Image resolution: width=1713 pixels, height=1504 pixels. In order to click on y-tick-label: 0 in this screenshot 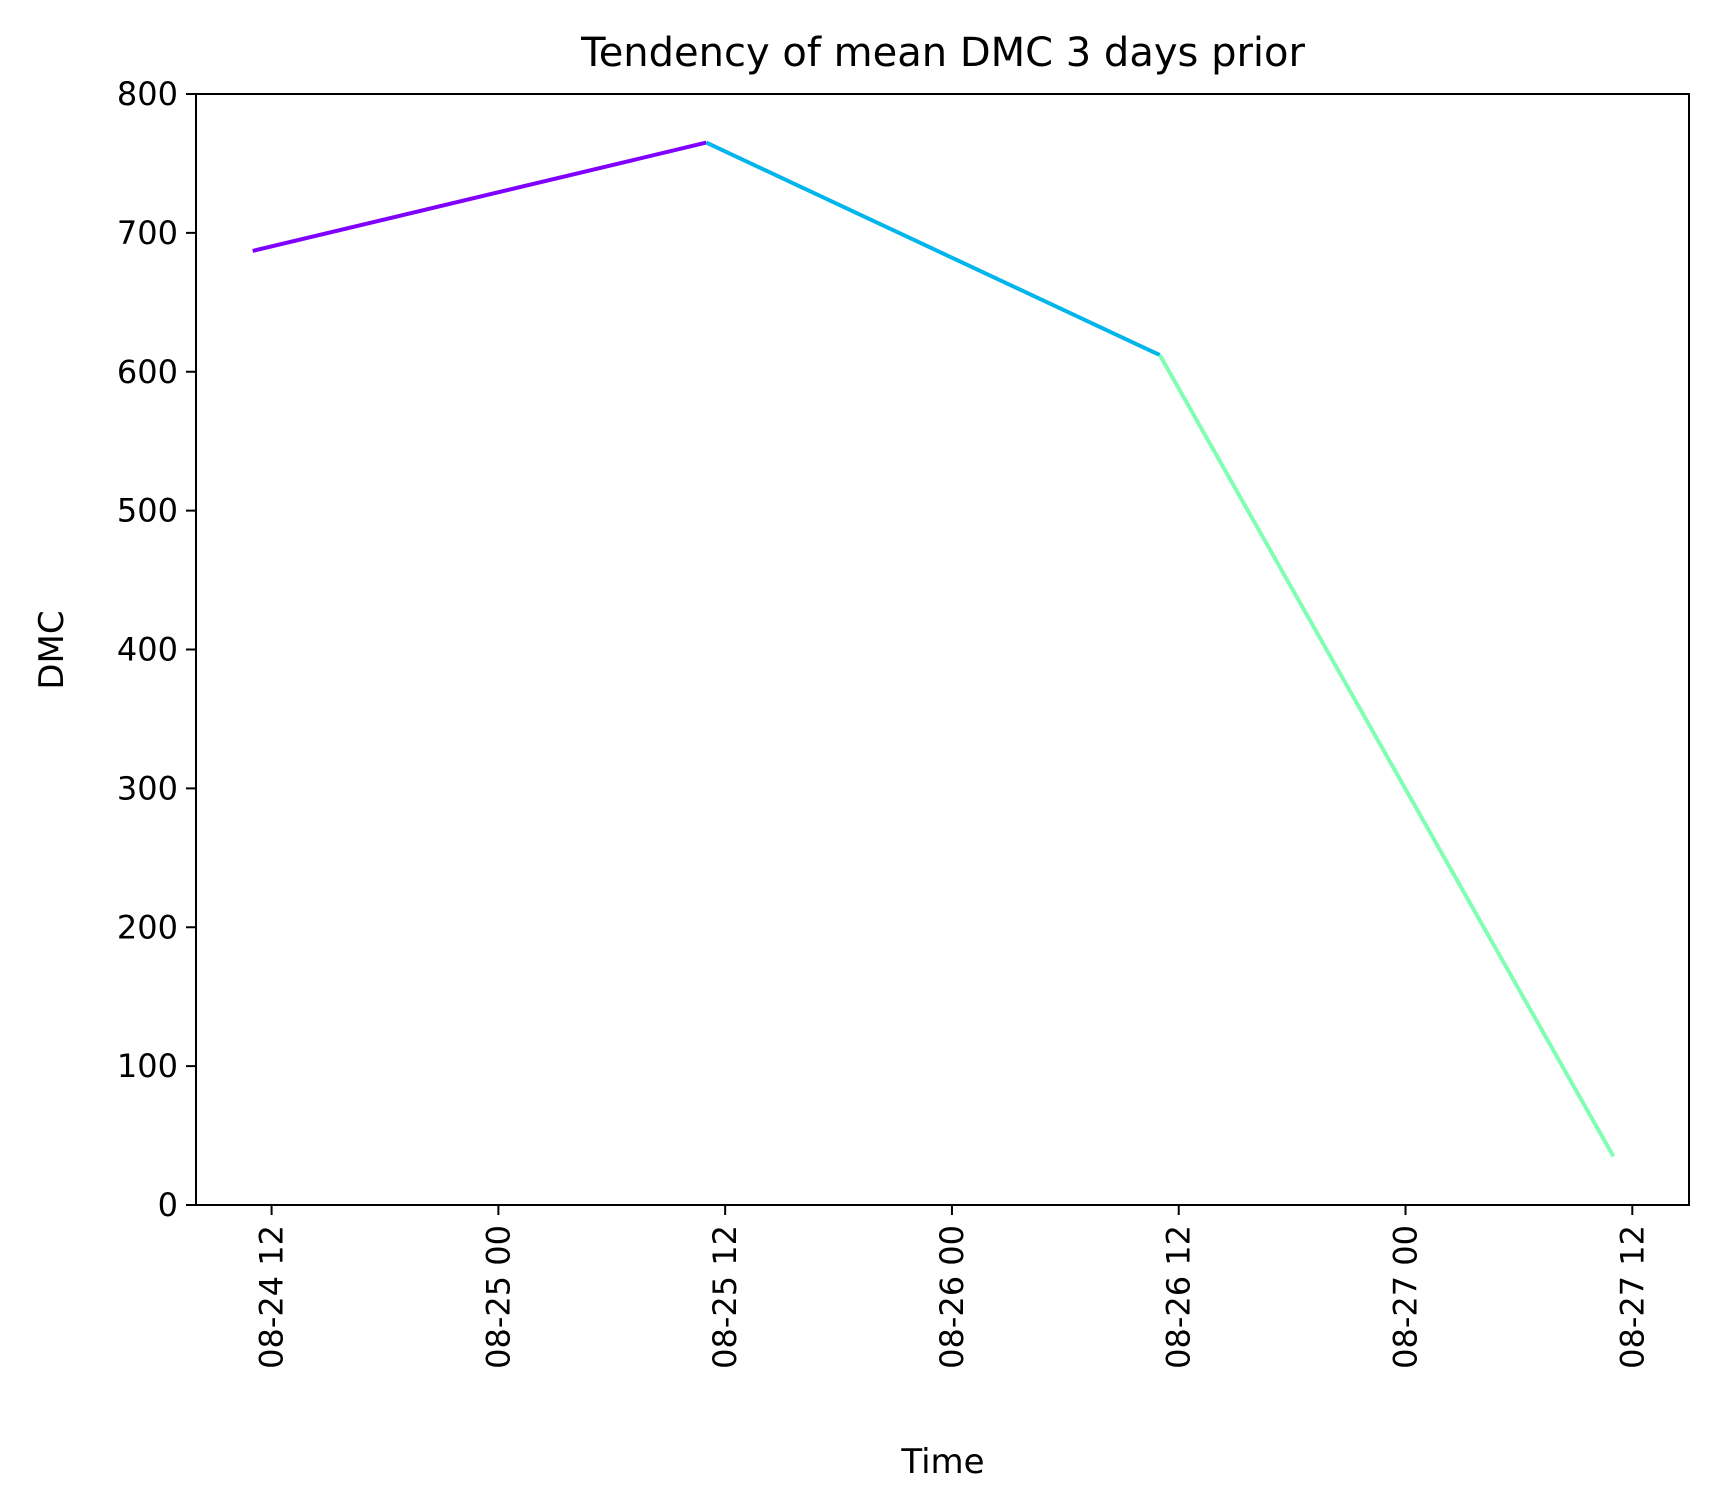, I will do `click(168, 1205)`.